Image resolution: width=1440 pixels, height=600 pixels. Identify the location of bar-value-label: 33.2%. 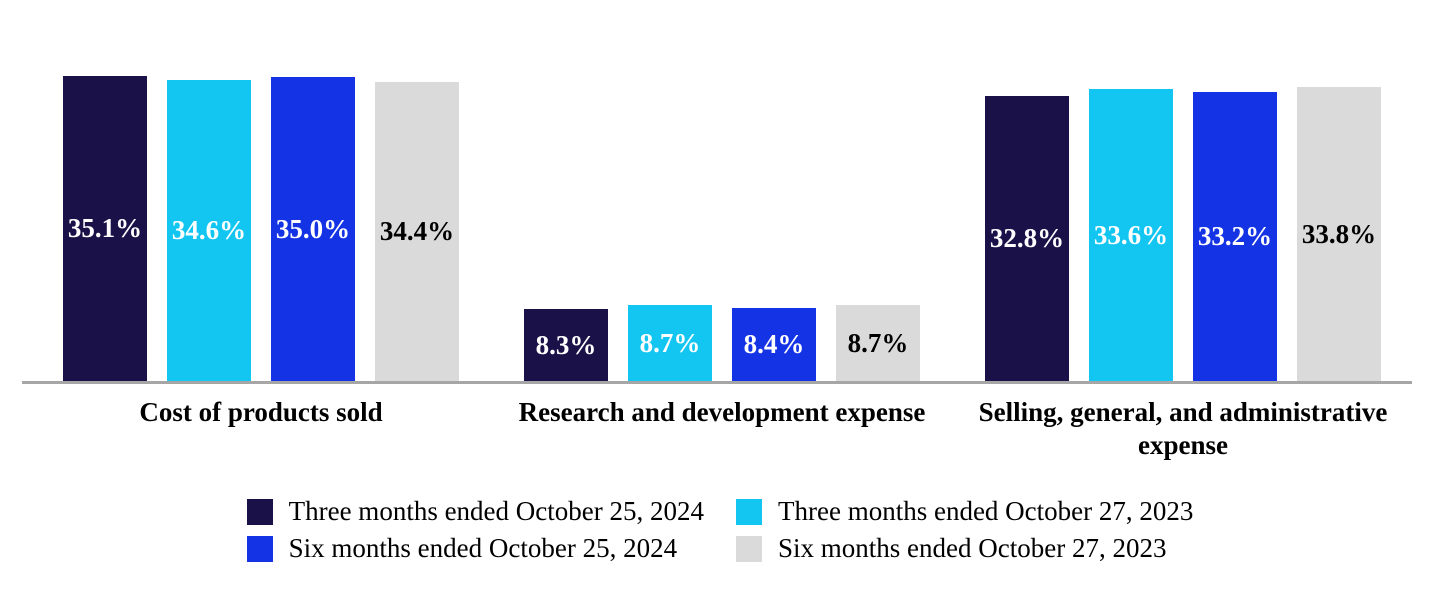
(1235, 236).